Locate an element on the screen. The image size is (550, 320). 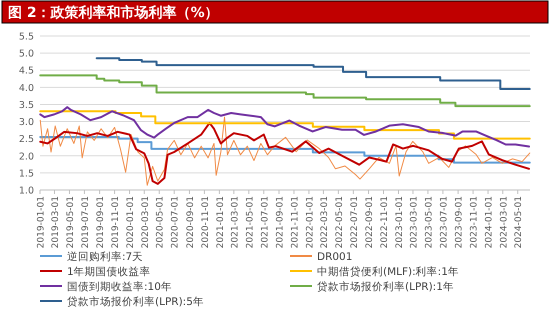
x-tick-label: 2019-09-01 is located at coordinates (101, 222).